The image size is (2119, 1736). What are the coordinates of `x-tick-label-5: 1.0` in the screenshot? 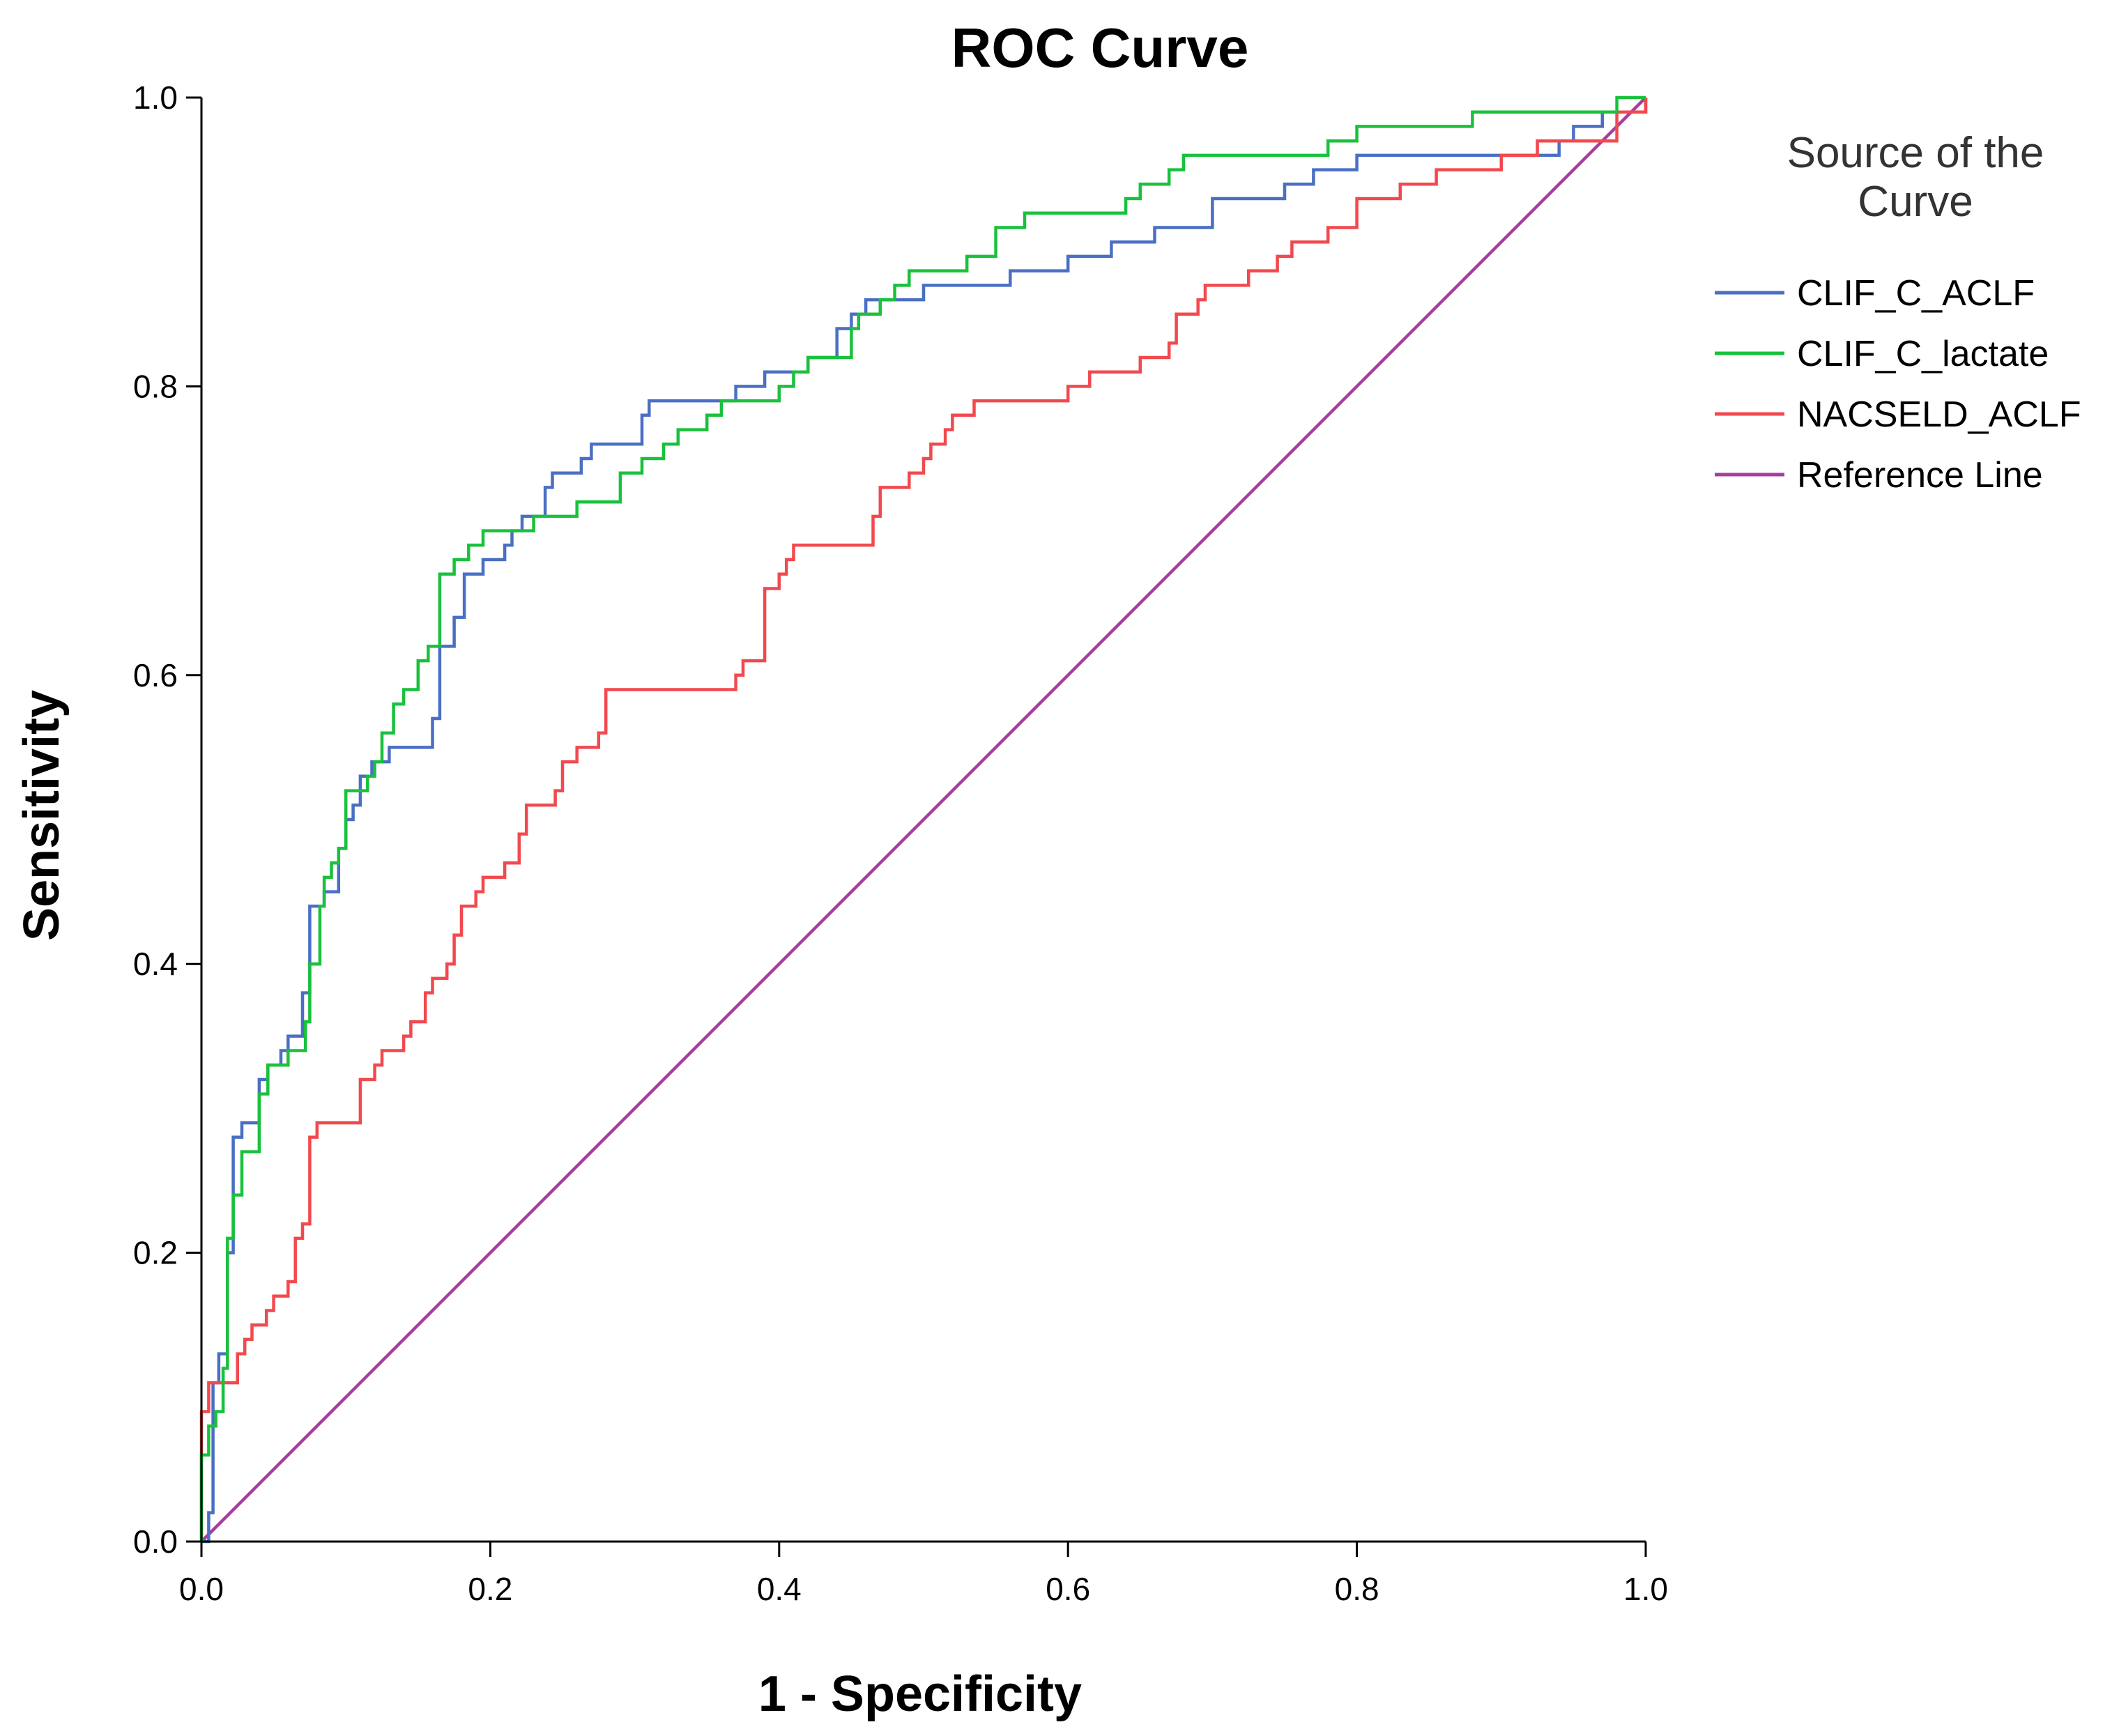 It's located at (1645, 1589).